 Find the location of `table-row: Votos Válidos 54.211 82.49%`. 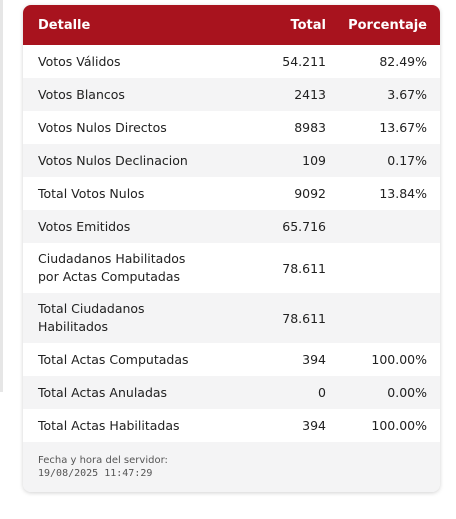

table-row: Votos Válidos 54.211 82.49% is located at coordinates (231, 61).